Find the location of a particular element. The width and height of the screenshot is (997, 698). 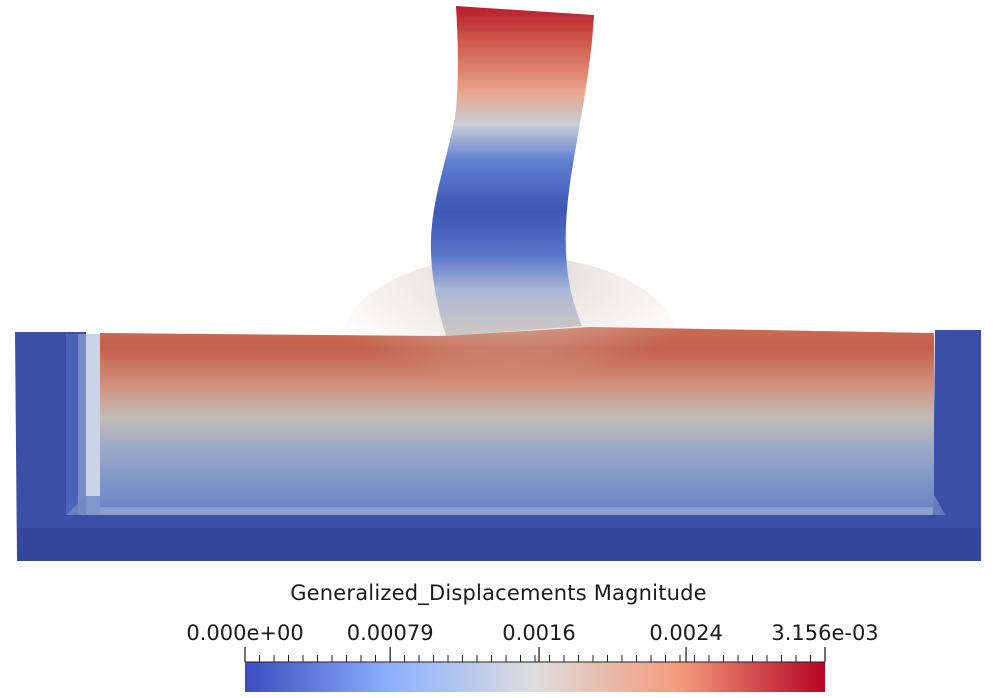

tick-label: 0.000e+00 is located at coordinates (245, 633).